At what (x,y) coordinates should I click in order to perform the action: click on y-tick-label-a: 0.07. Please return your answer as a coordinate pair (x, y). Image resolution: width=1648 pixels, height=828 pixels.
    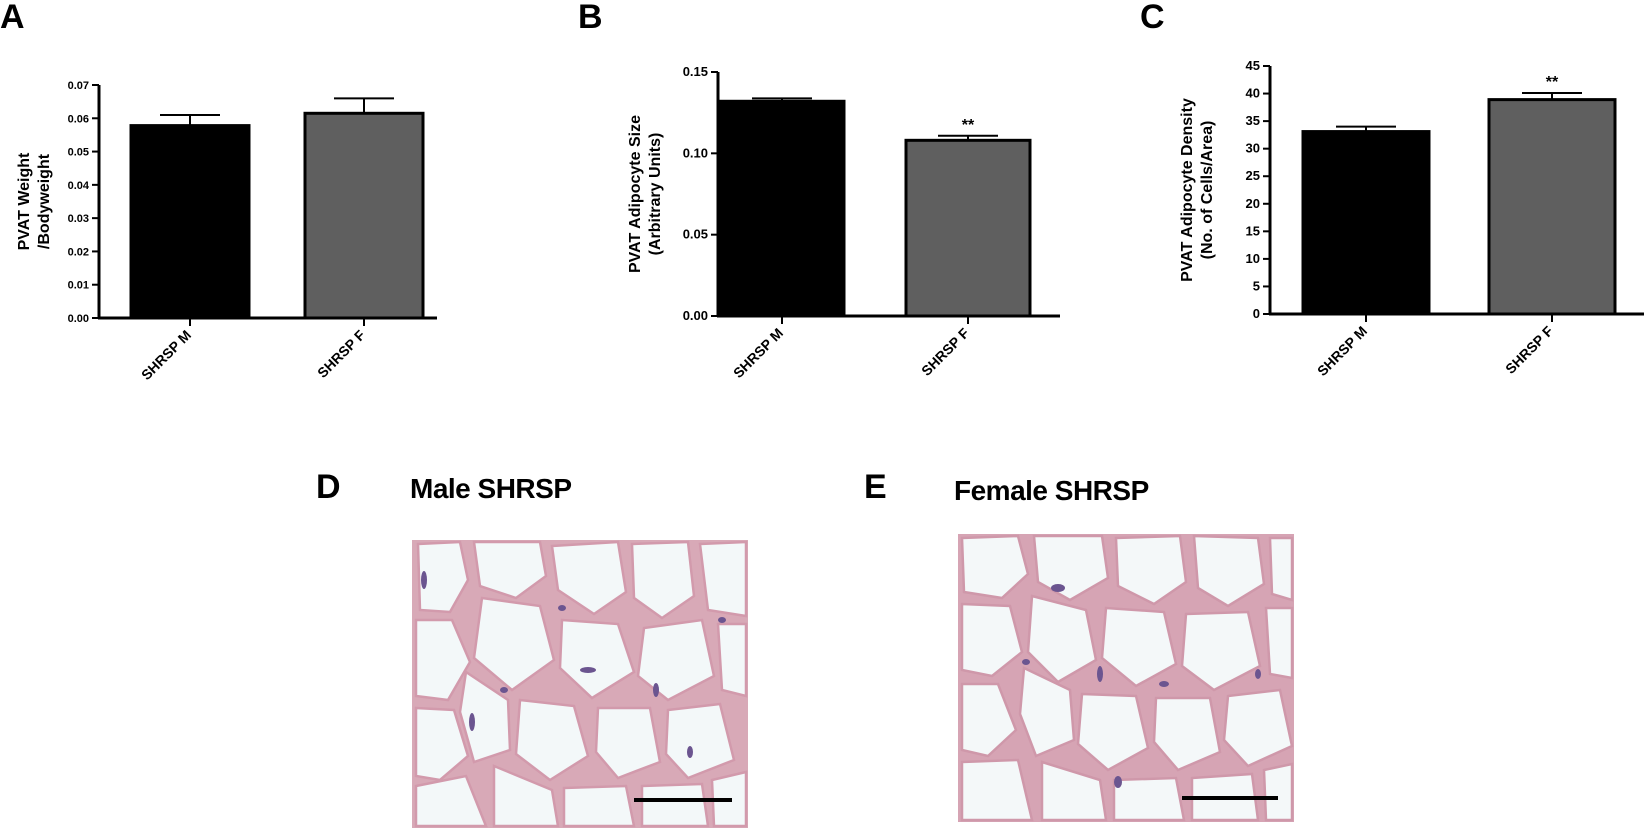
    Looking at the image, I should click on (78, 86).